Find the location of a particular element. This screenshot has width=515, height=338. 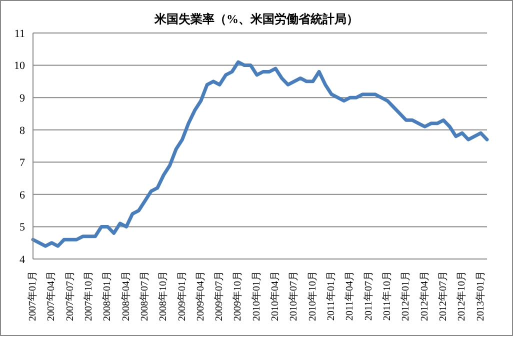

x-tick-label: 2012年07月 is located at coordinates (442, 296).